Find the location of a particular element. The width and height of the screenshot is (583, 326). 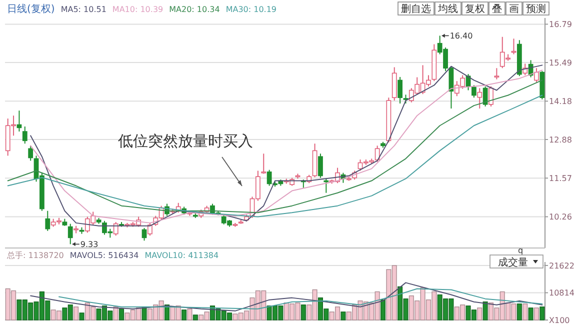

button: 均线 is located at coordinates (448, 9).